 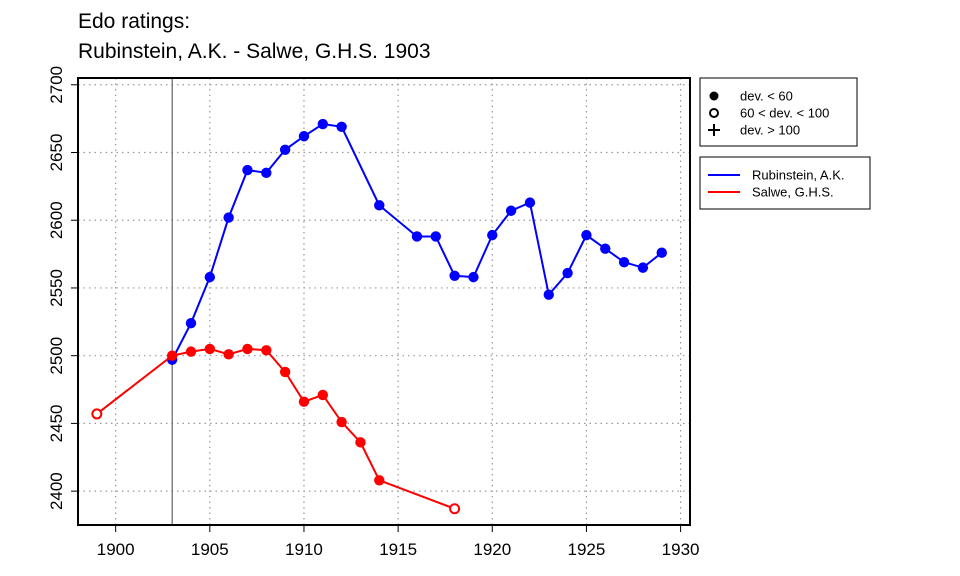 What do you see at coordinates (304, 136) in the screenshot?
I see `data-point-0-1910` at bounding box center [304, 136].